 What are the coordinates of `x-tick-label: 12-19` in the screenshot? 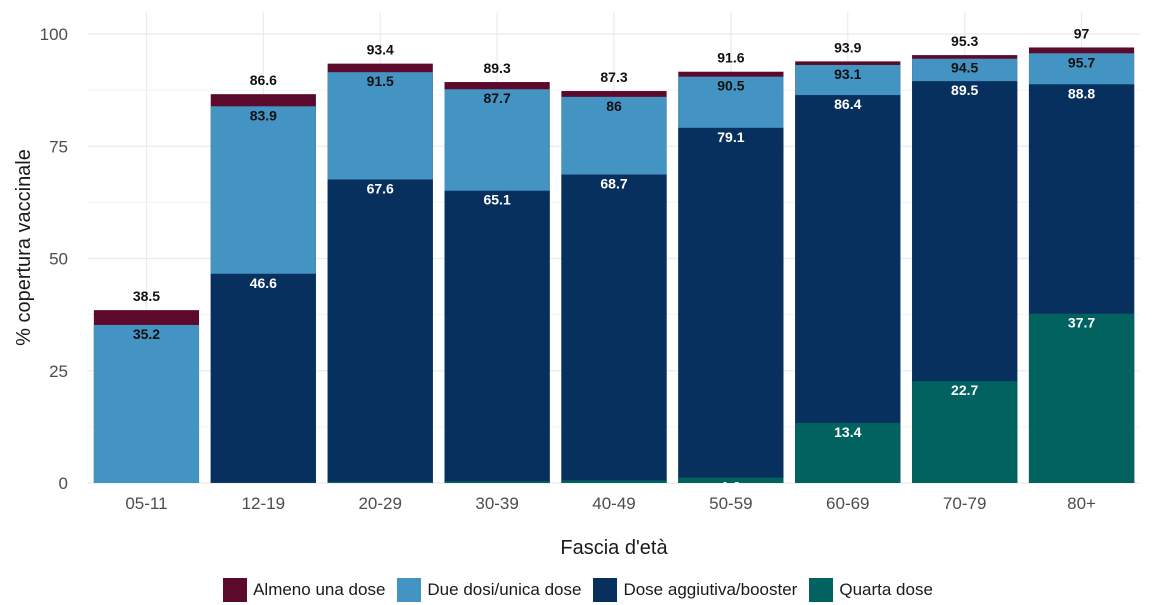 It's located at (263, 503).